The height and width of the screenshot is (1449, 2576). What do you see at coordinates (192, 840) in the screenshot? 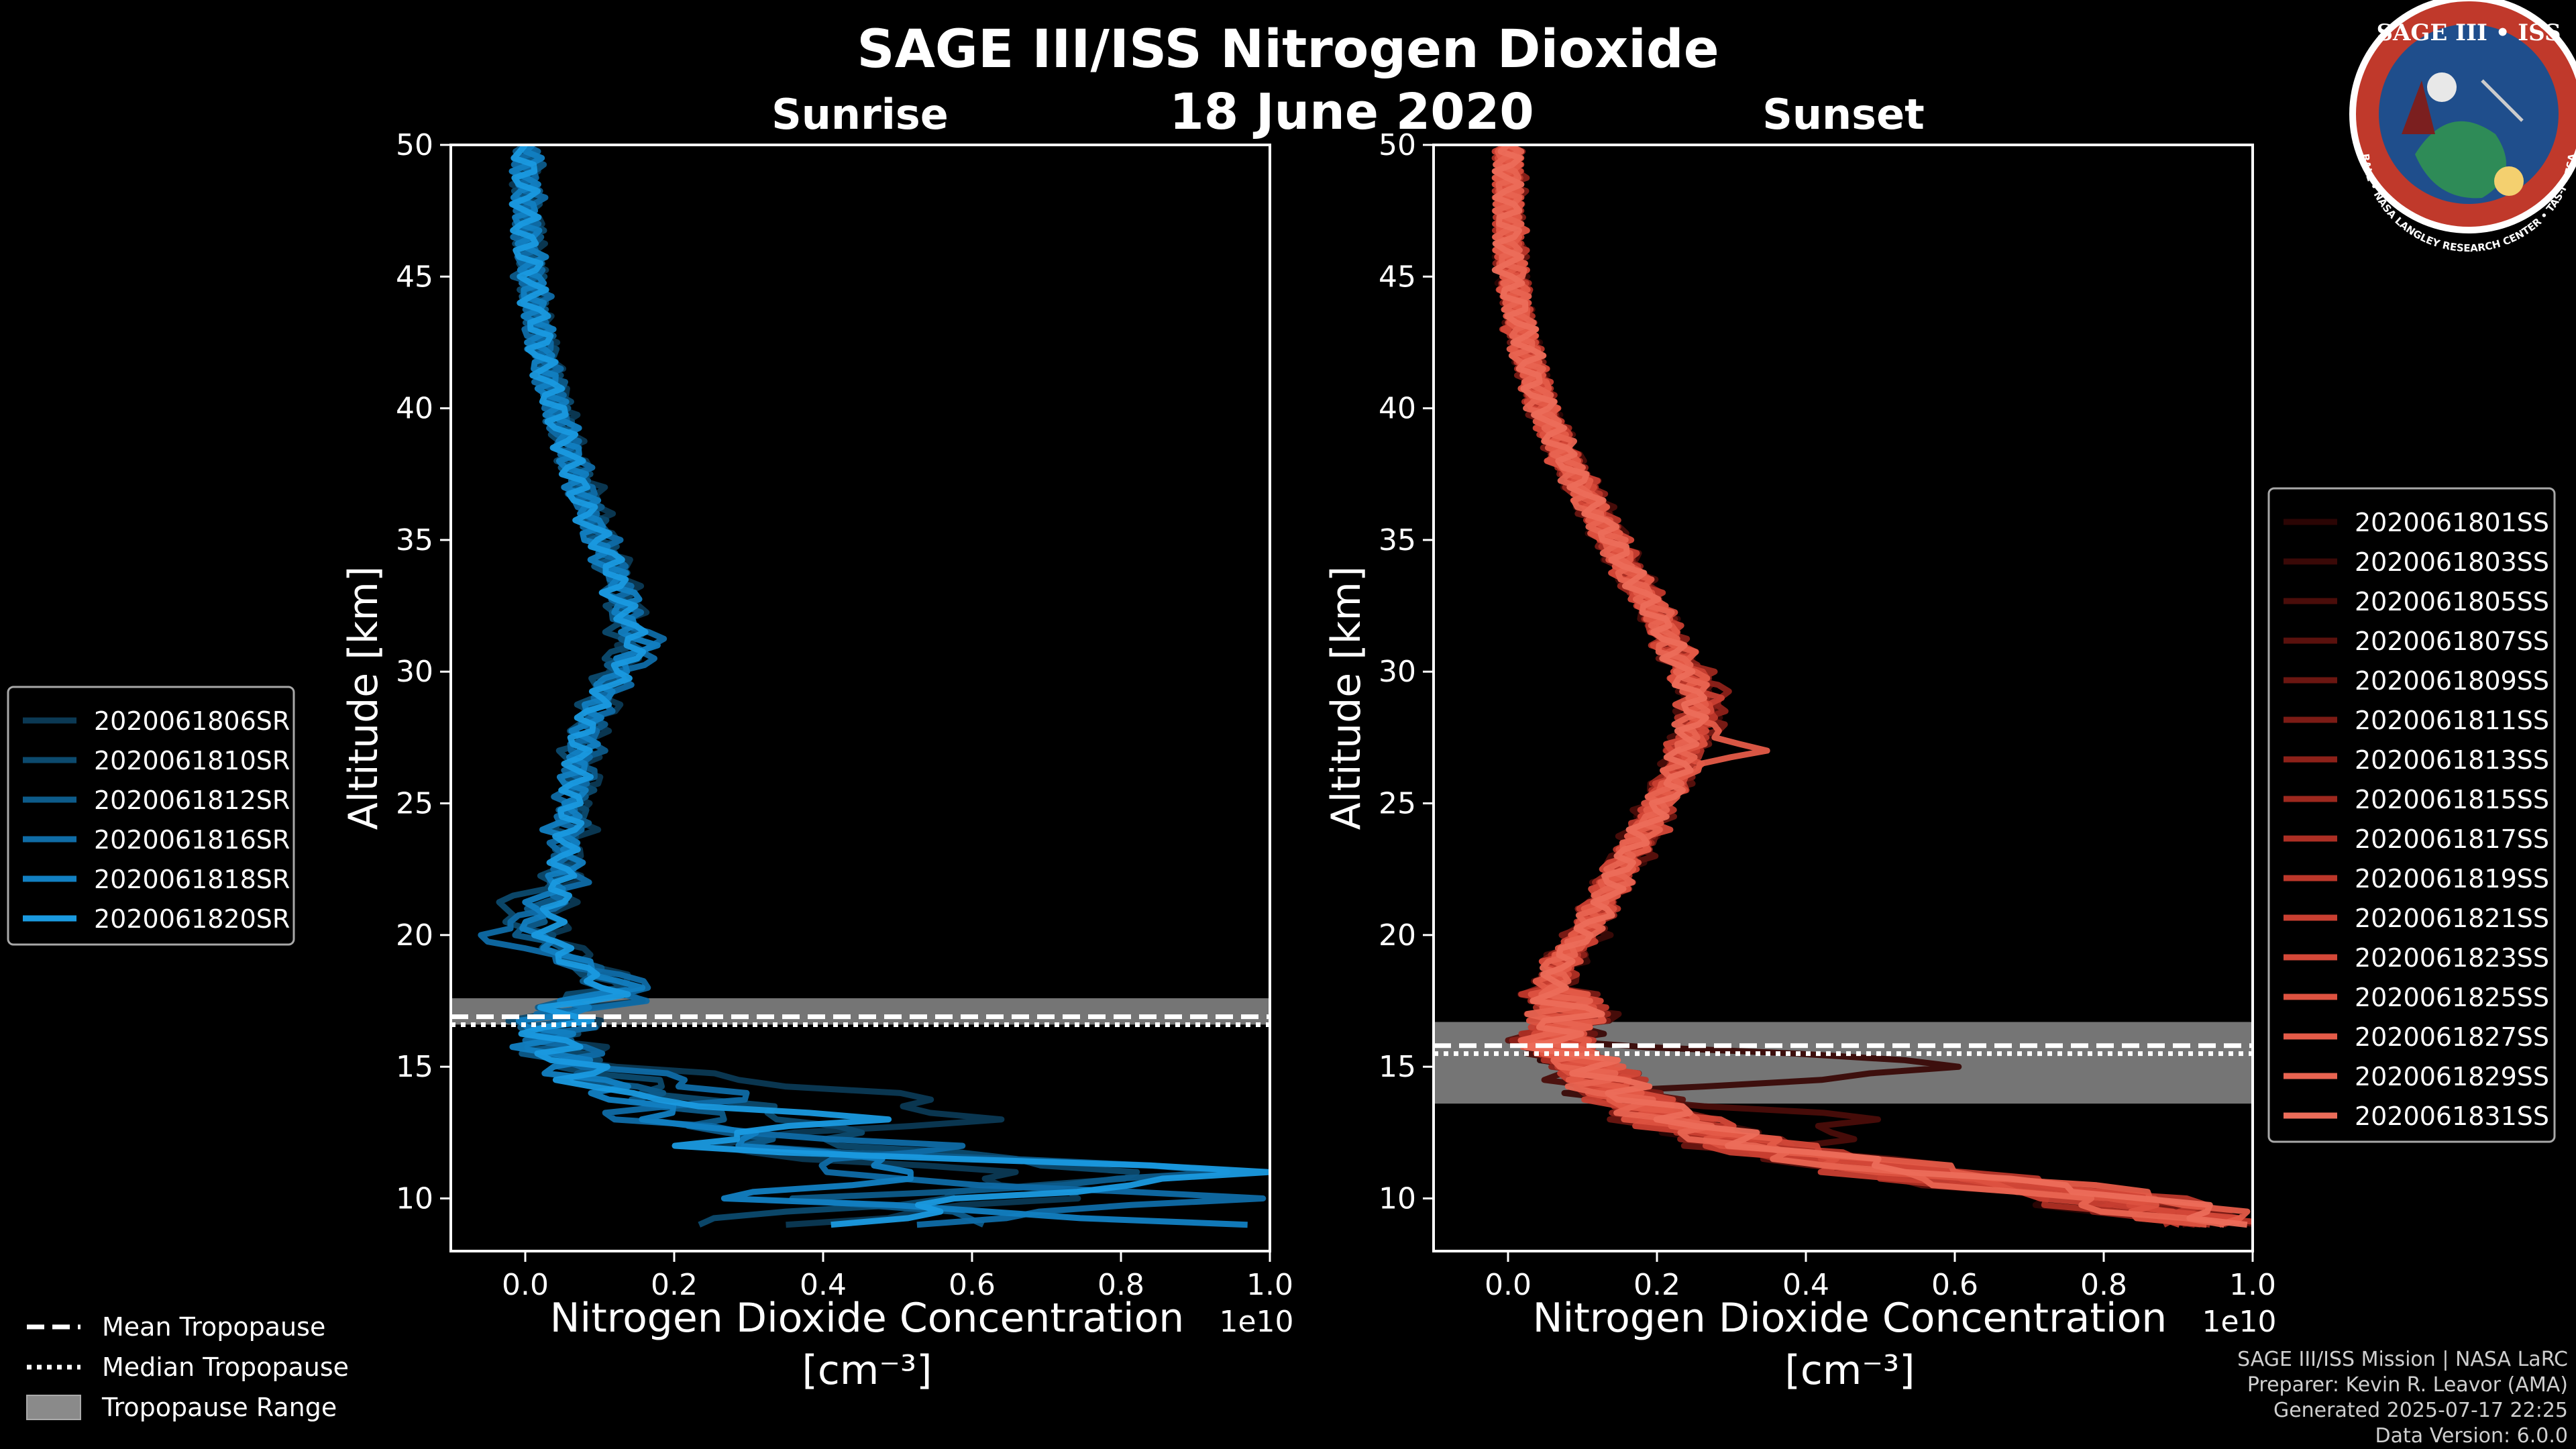
I see `sunrise-legend-label-2020061816SR: 2020061816SR` at bounding box center [192, 840].